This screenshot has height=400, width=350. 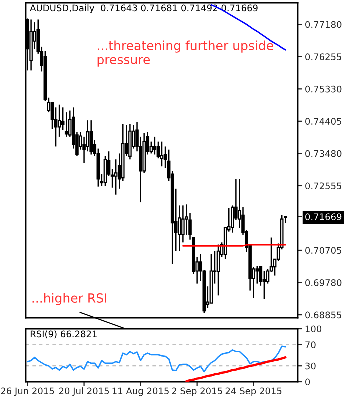 What do you see at coordinates (69, 299) in the screenshot?
I see `annotation: ...higher RSI` at bounding box center [69, 299].